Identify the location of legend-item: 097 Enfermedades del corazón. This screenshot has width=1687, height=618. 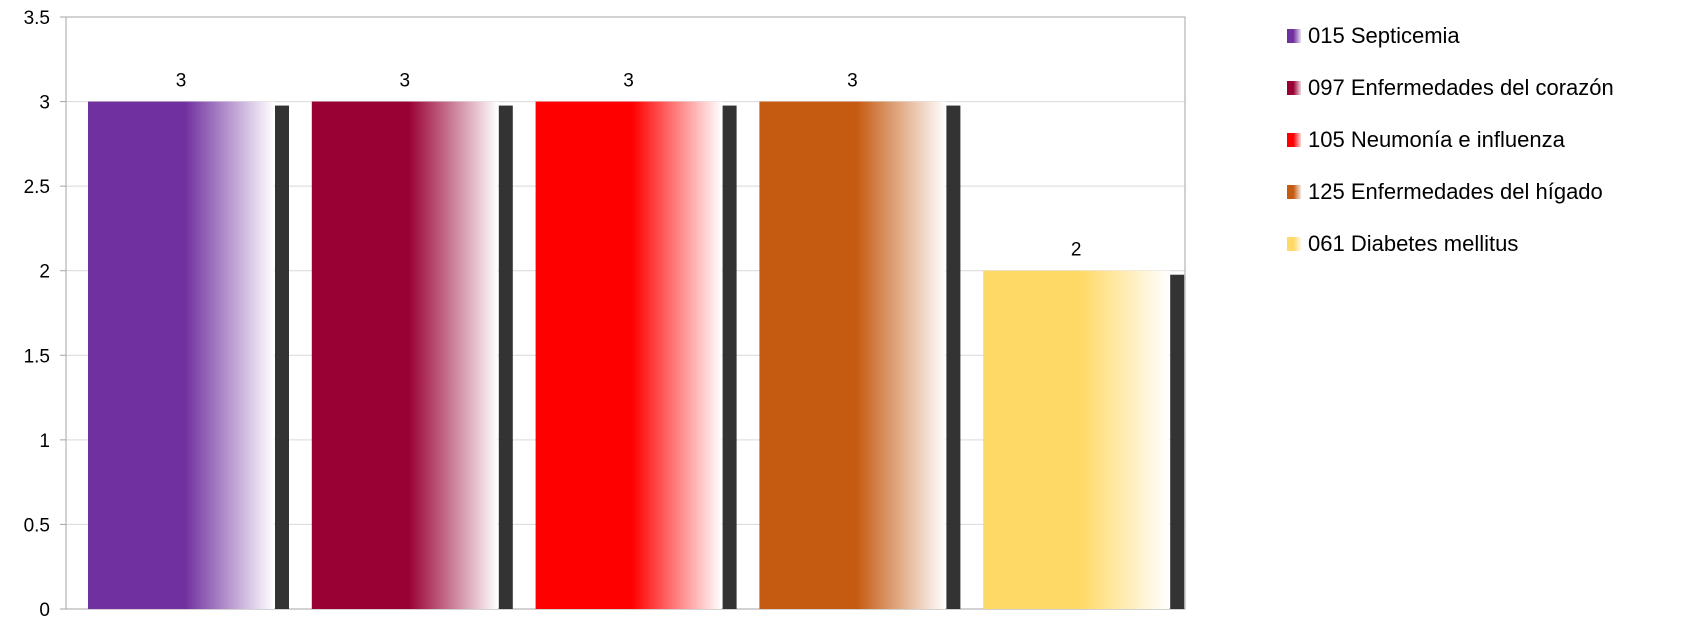
(1450, 88).